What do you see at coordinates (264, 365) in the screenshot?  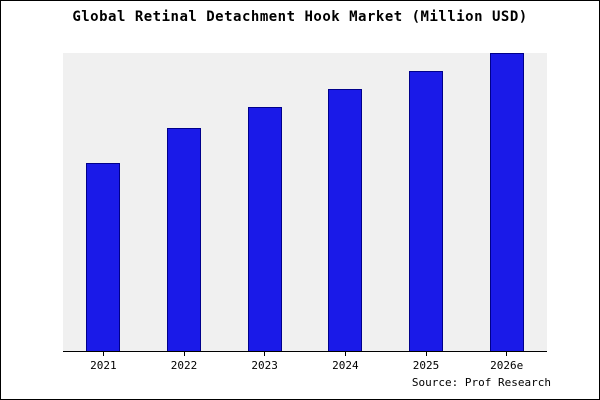 I see `x-tick-label-2023: 2023` at bounding box center [264, 365].